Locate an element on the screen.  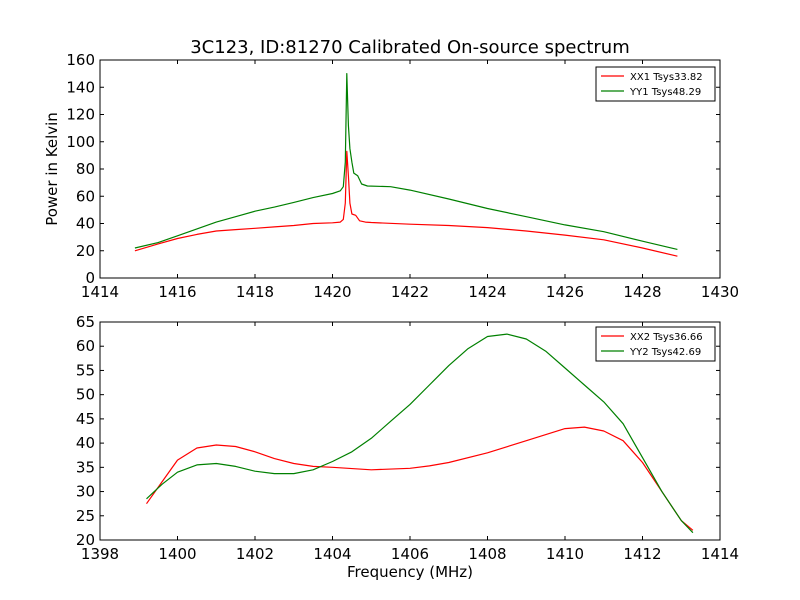
bottom-x-tick-label: 1410 is located at coordinates (565, 554).